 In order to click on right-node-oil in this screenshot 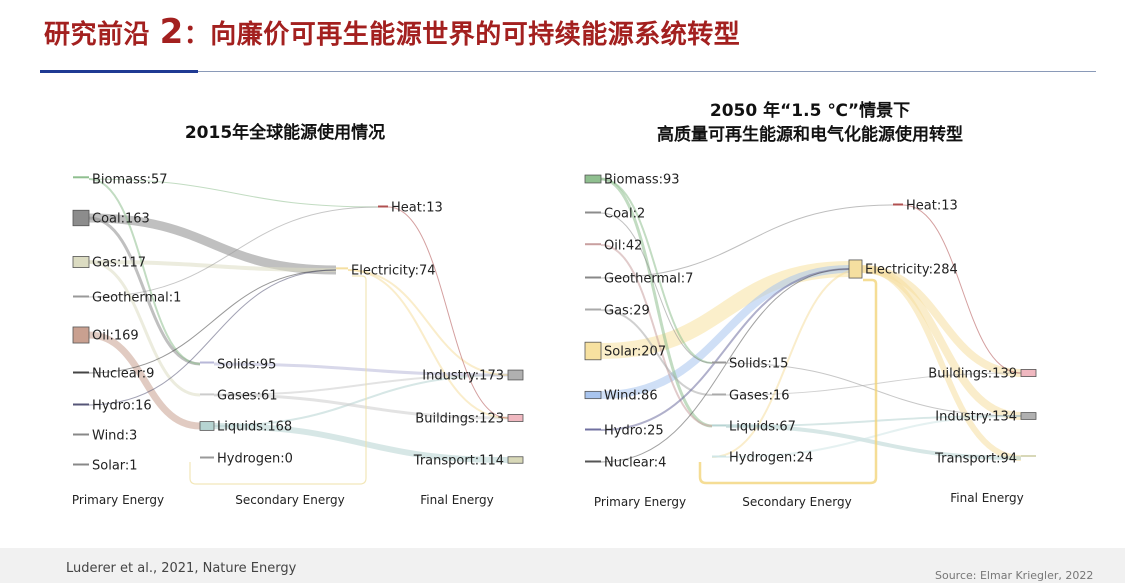, I will do `click(593, 244)`.